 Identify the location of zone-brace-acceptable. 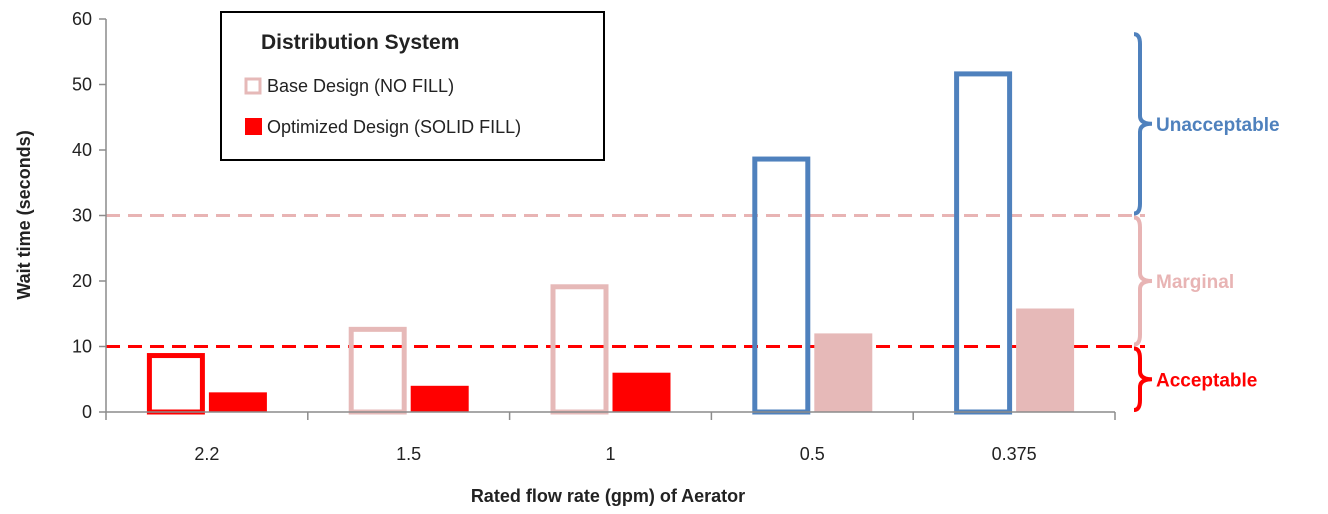
(1143, 379).